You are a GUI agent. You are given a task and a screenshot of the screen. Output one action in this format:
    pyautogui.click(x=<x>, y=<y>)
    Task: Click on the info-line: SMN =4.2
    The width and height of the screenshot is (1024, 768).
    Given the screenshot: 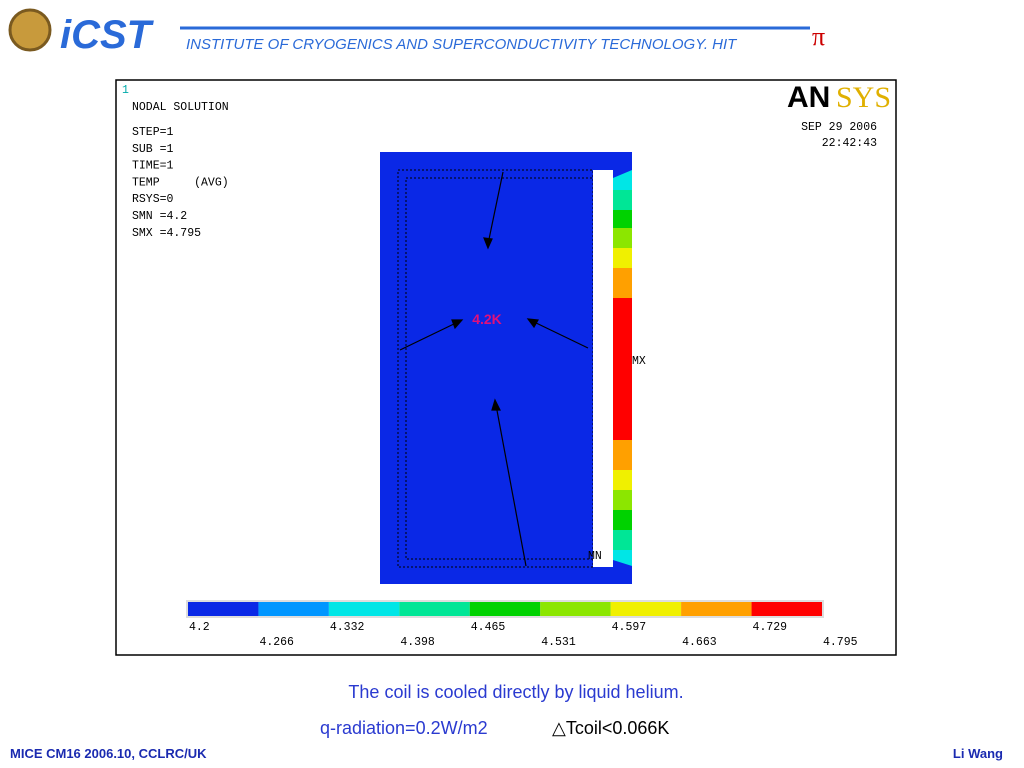 What is the action you would take?
    pyautogui.click(x=159, y=216)
    